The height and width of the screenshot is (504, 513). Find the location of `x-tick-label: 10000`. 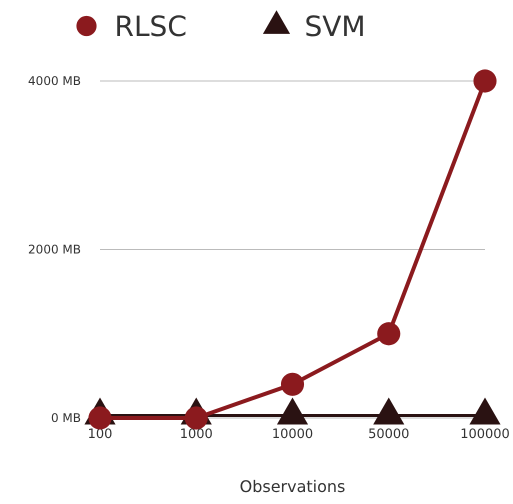

x-tick-label: 10000 is located at coordinates (293, 434).